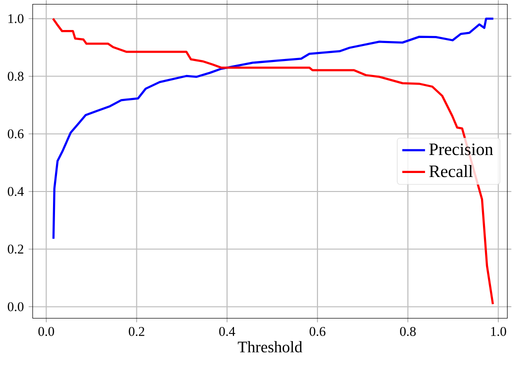 This screenshot has height=366, width=520. Describe the element at coordinates (136, 331) in the screenshot. I see `x-tick-label: 0.2` at that location.